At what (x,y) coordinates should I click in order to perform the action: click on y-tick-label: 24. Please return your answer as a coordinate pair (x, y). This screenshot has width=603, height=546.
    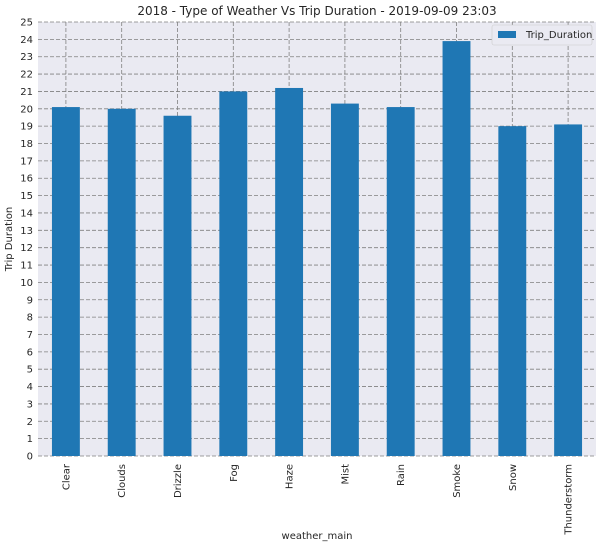
    Looking at the image, I should click on (26, 40).